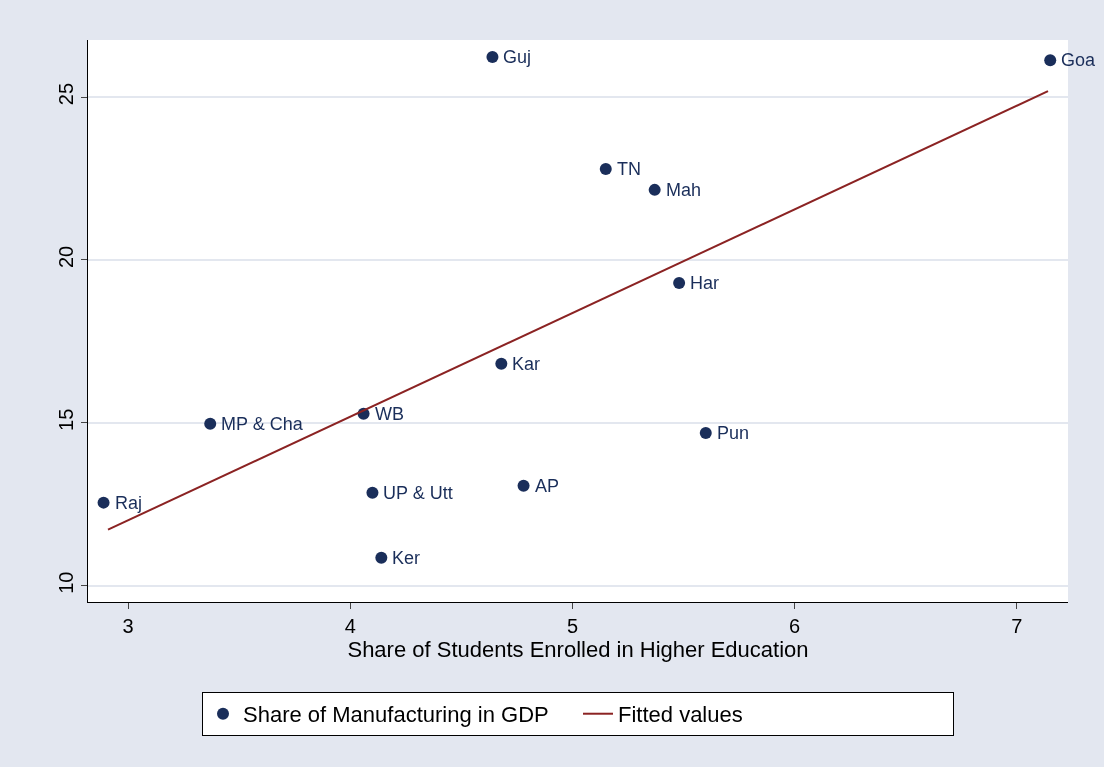 The height and width of the screenshot is (767, 1104). Describe the element at coordinates (396, 715) in the screenshot. I see `legend-label: Share of Manufacturing in GDP` at that location.